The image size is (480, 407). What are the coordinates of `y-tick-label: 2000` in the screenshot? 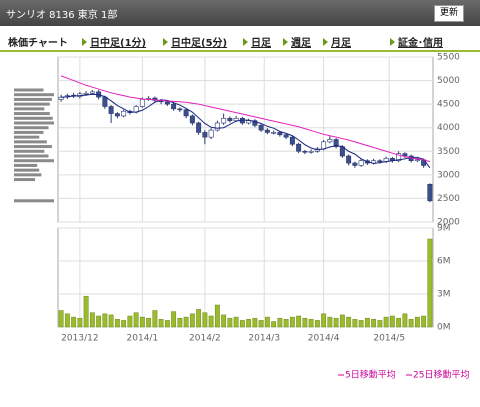 It's located at (448, 223).